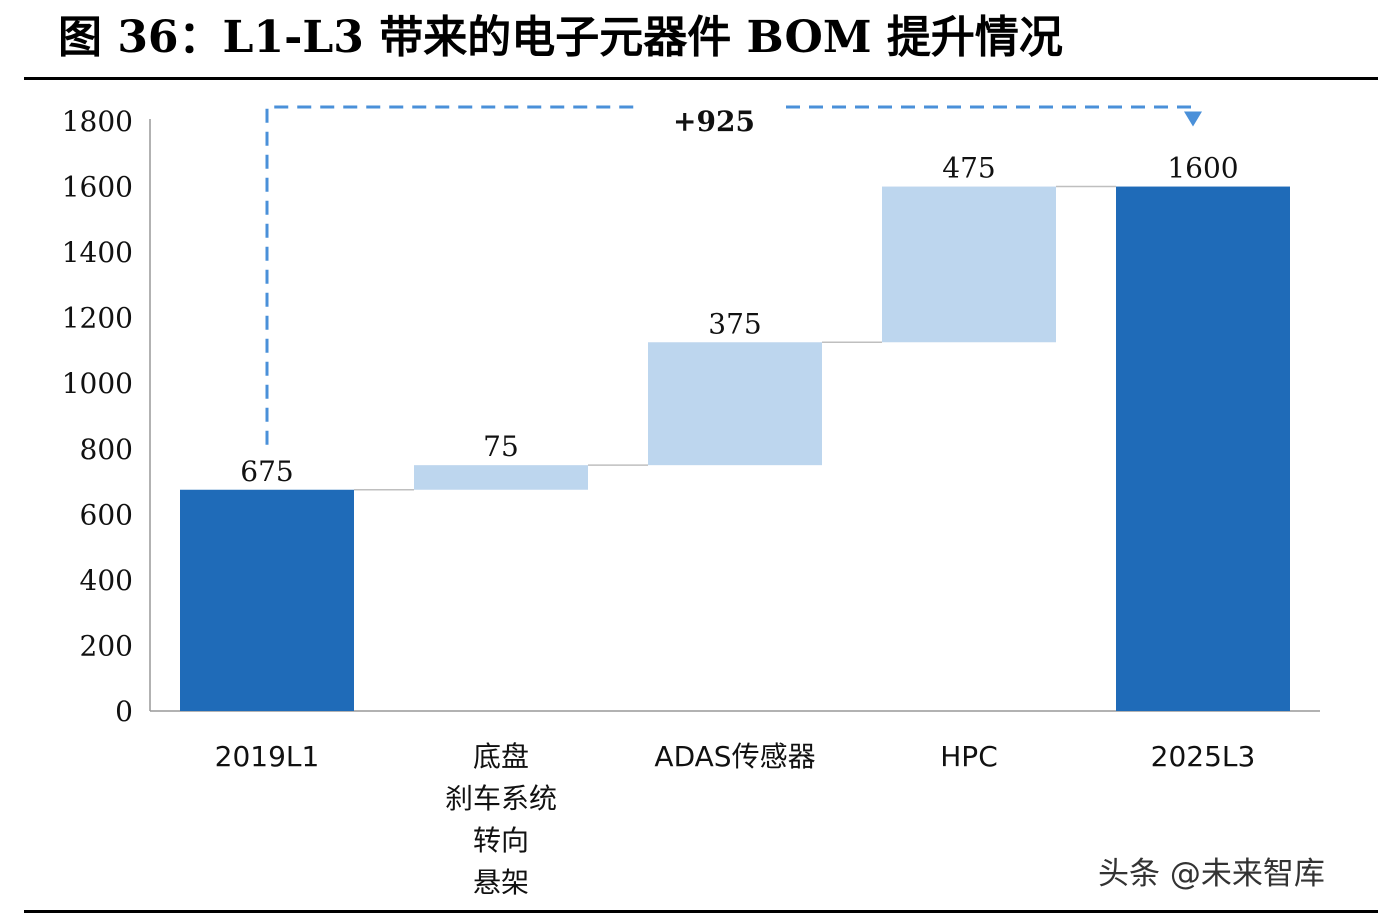  What do you see at coordinates (734, 323) in the screenshot?
I see `data-label: 375` at bounding box center [734, 323].